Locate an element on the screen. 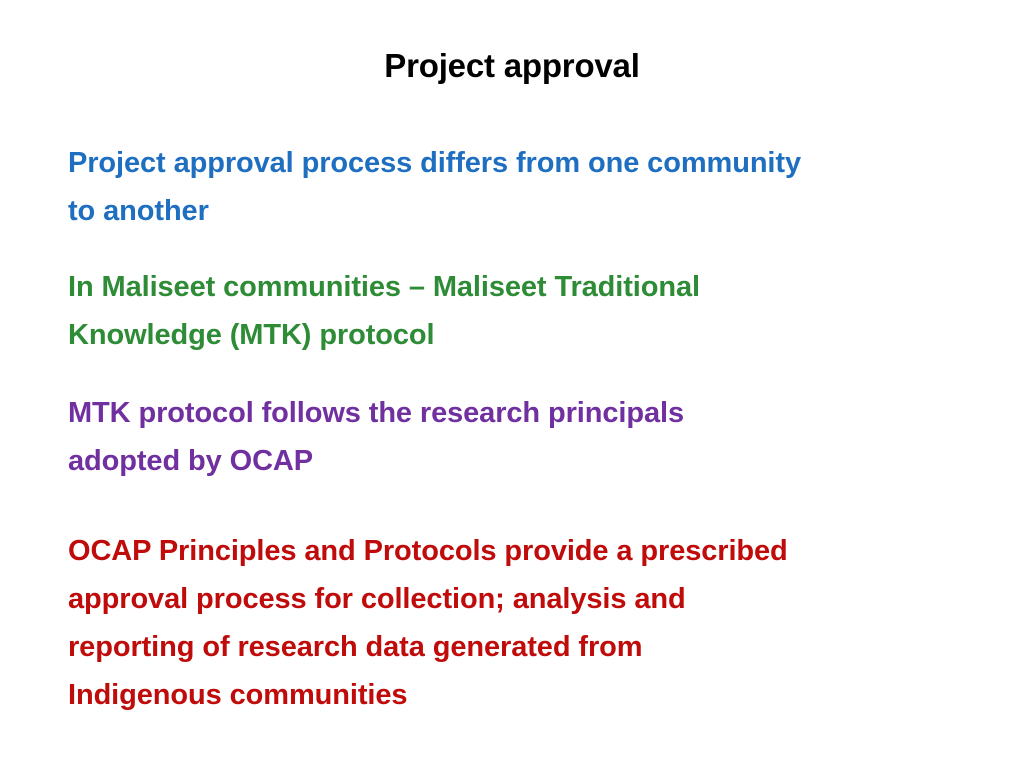  page-title: Project approval is located at coordinates (512, 65).